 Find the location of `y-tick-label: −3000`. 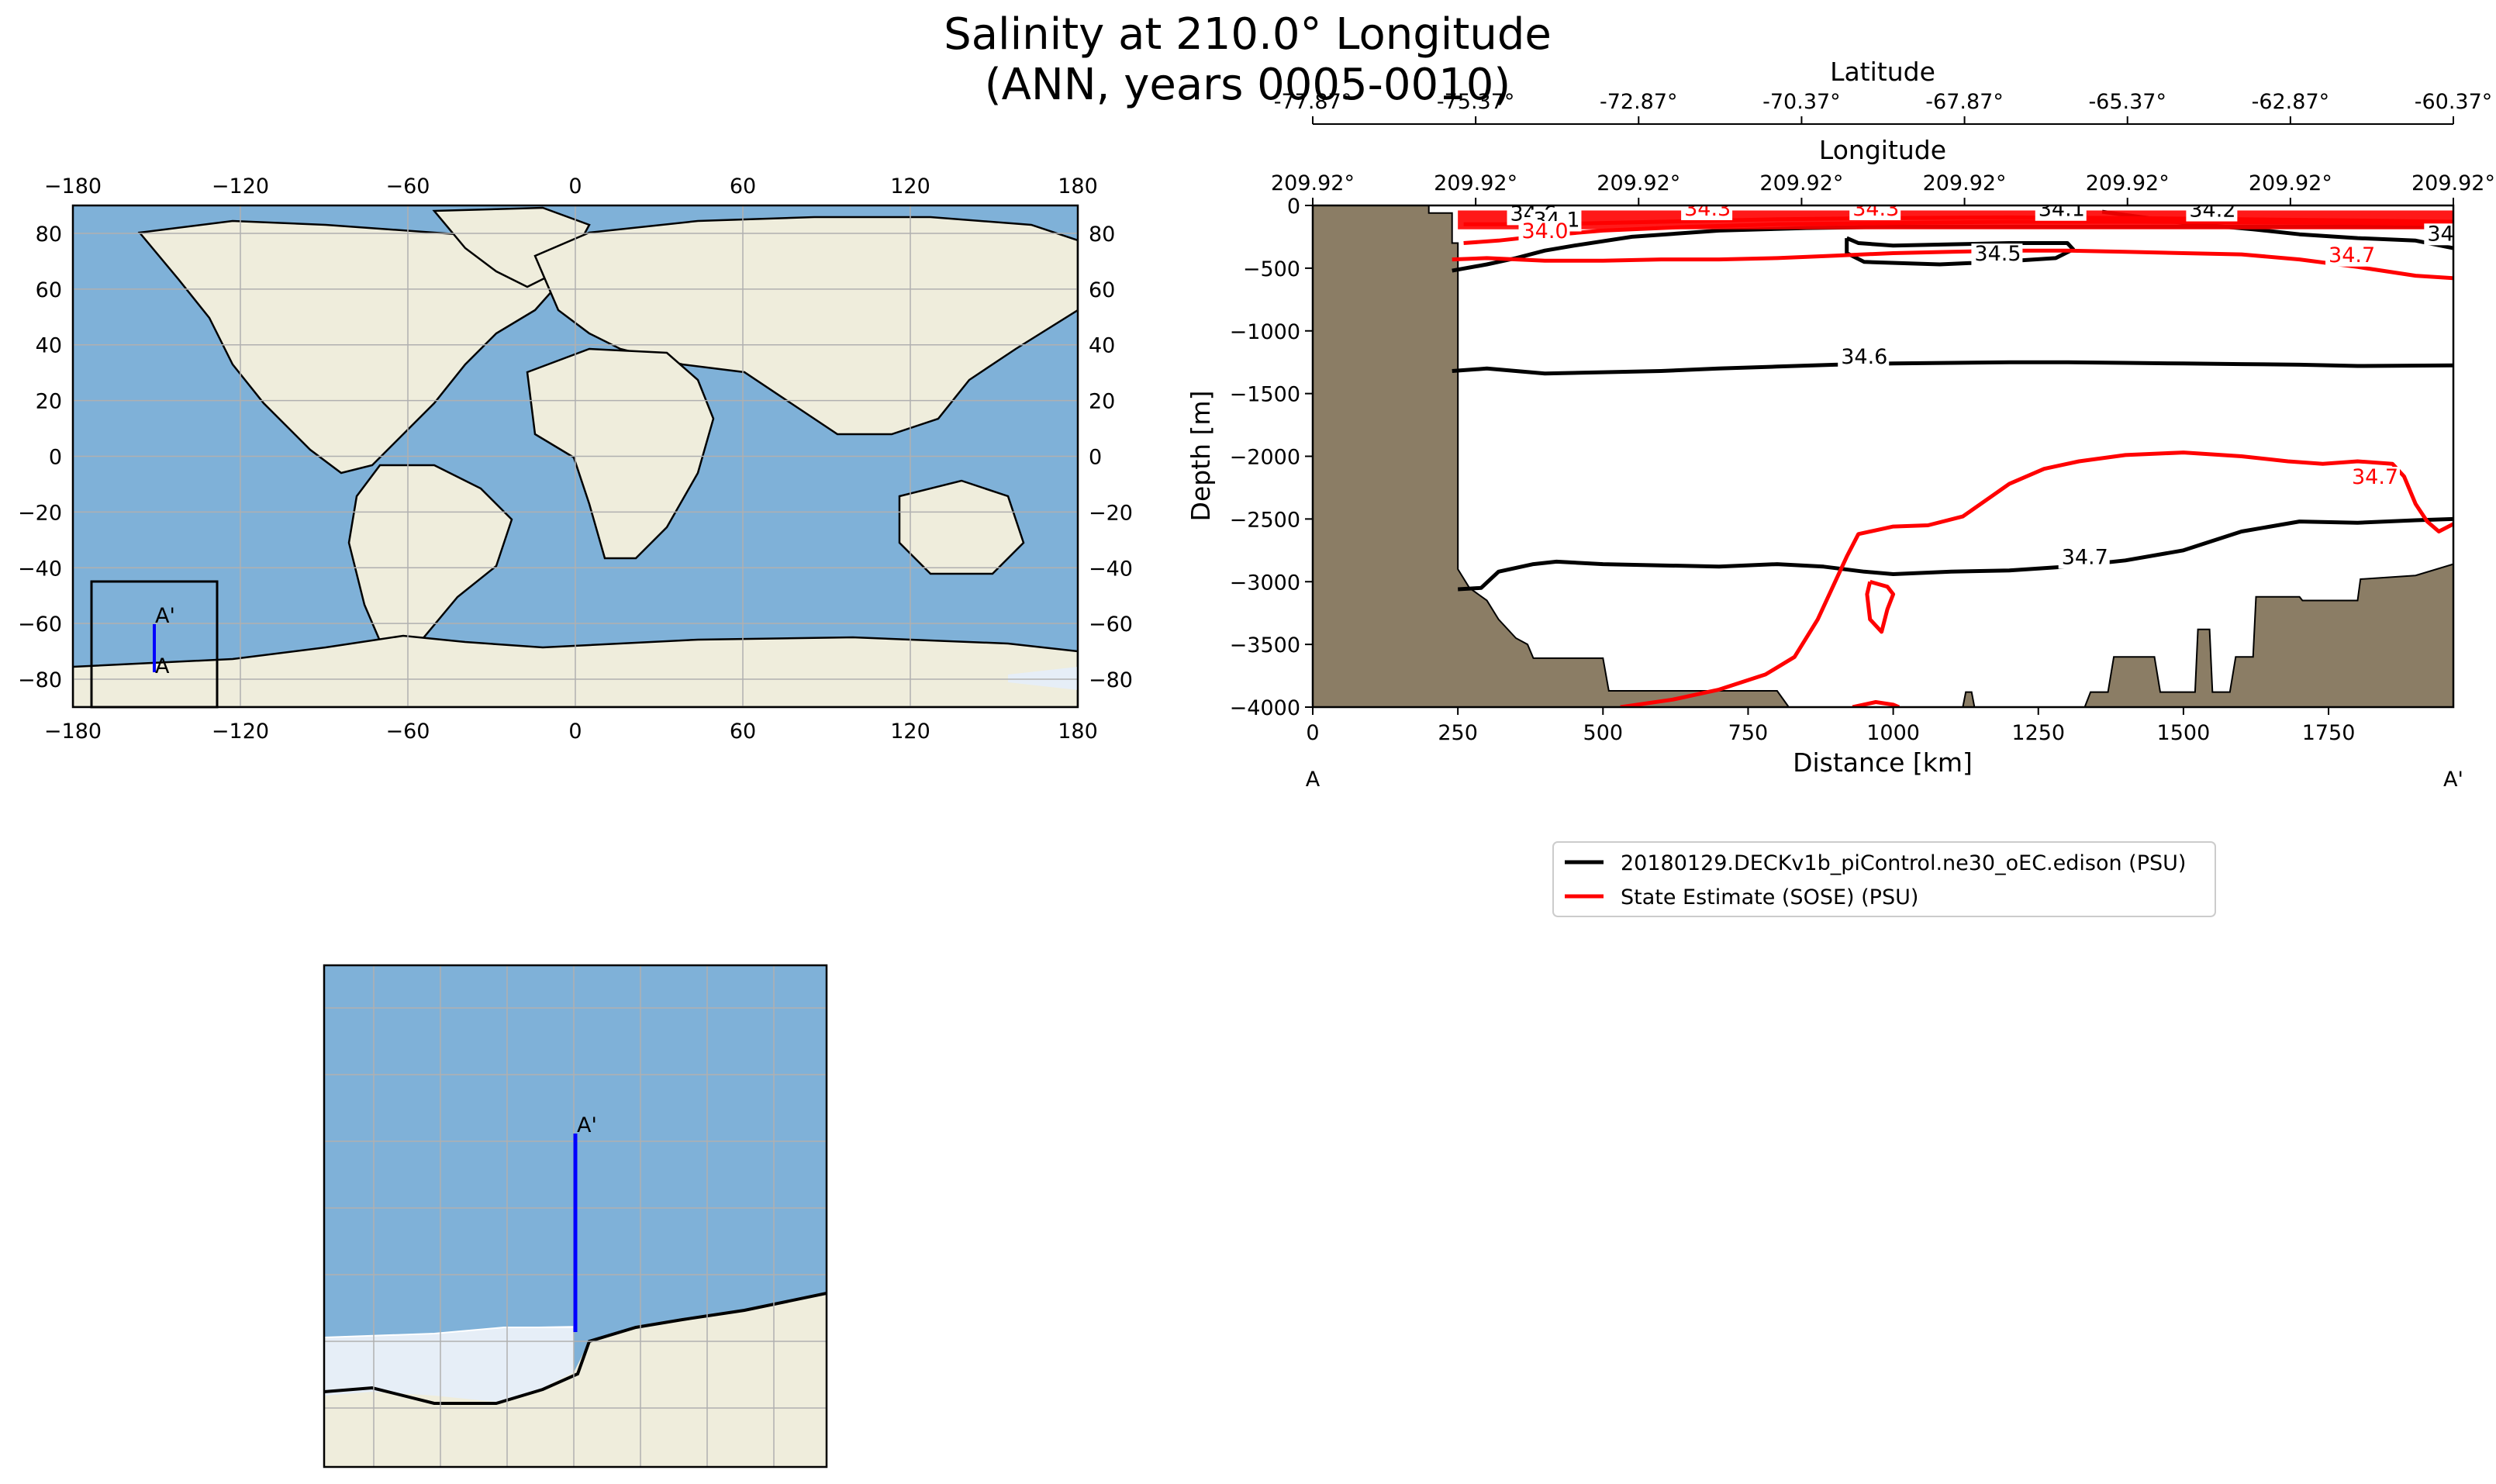

y-tick-label: −3000 is located at coordinates (1265, 583).